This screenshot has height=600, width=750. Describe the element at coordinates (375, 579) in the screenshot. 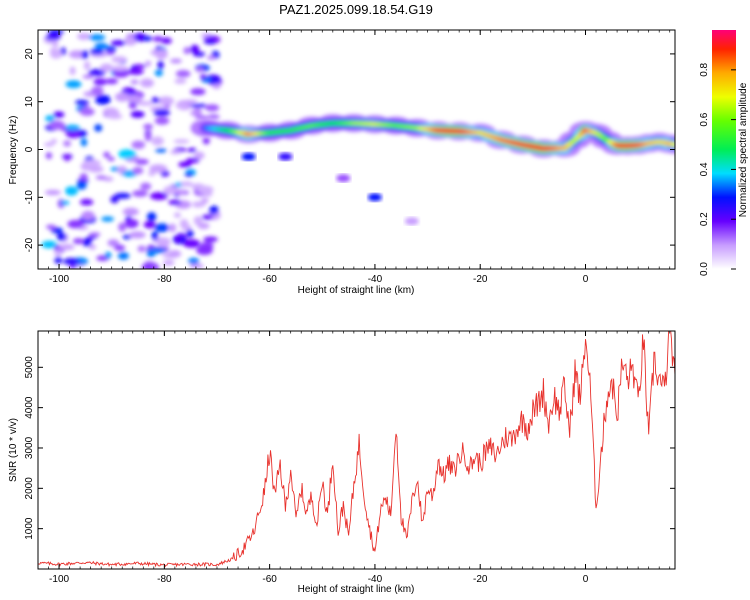

I see `snr-x-tick-label: -40` at that location.